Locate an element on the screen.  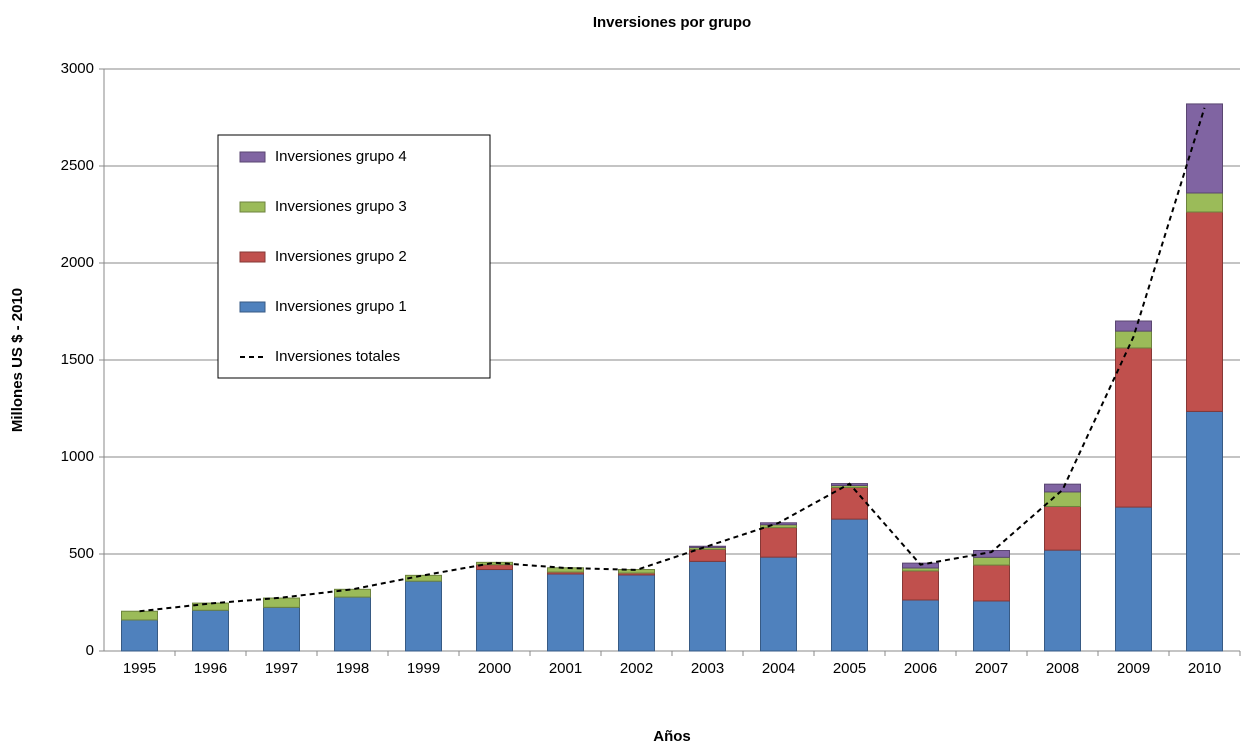
y-tick-label: 2500 is located at coordinates (77, 165).